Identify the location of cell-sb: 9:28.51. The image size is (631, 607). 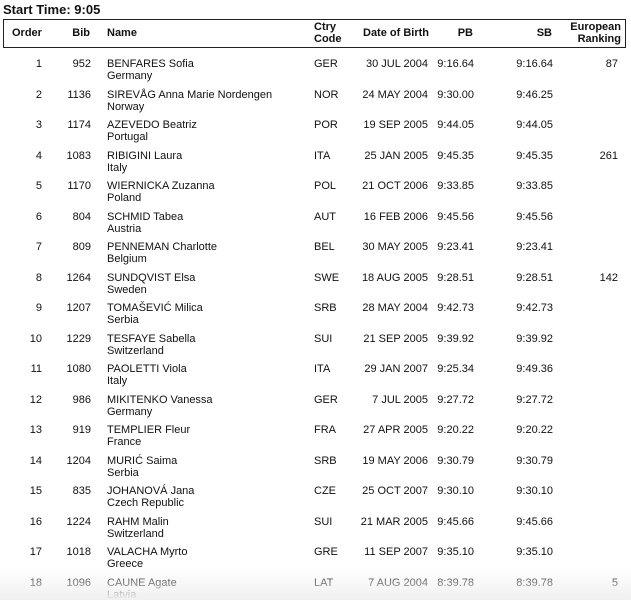
(534, 277).